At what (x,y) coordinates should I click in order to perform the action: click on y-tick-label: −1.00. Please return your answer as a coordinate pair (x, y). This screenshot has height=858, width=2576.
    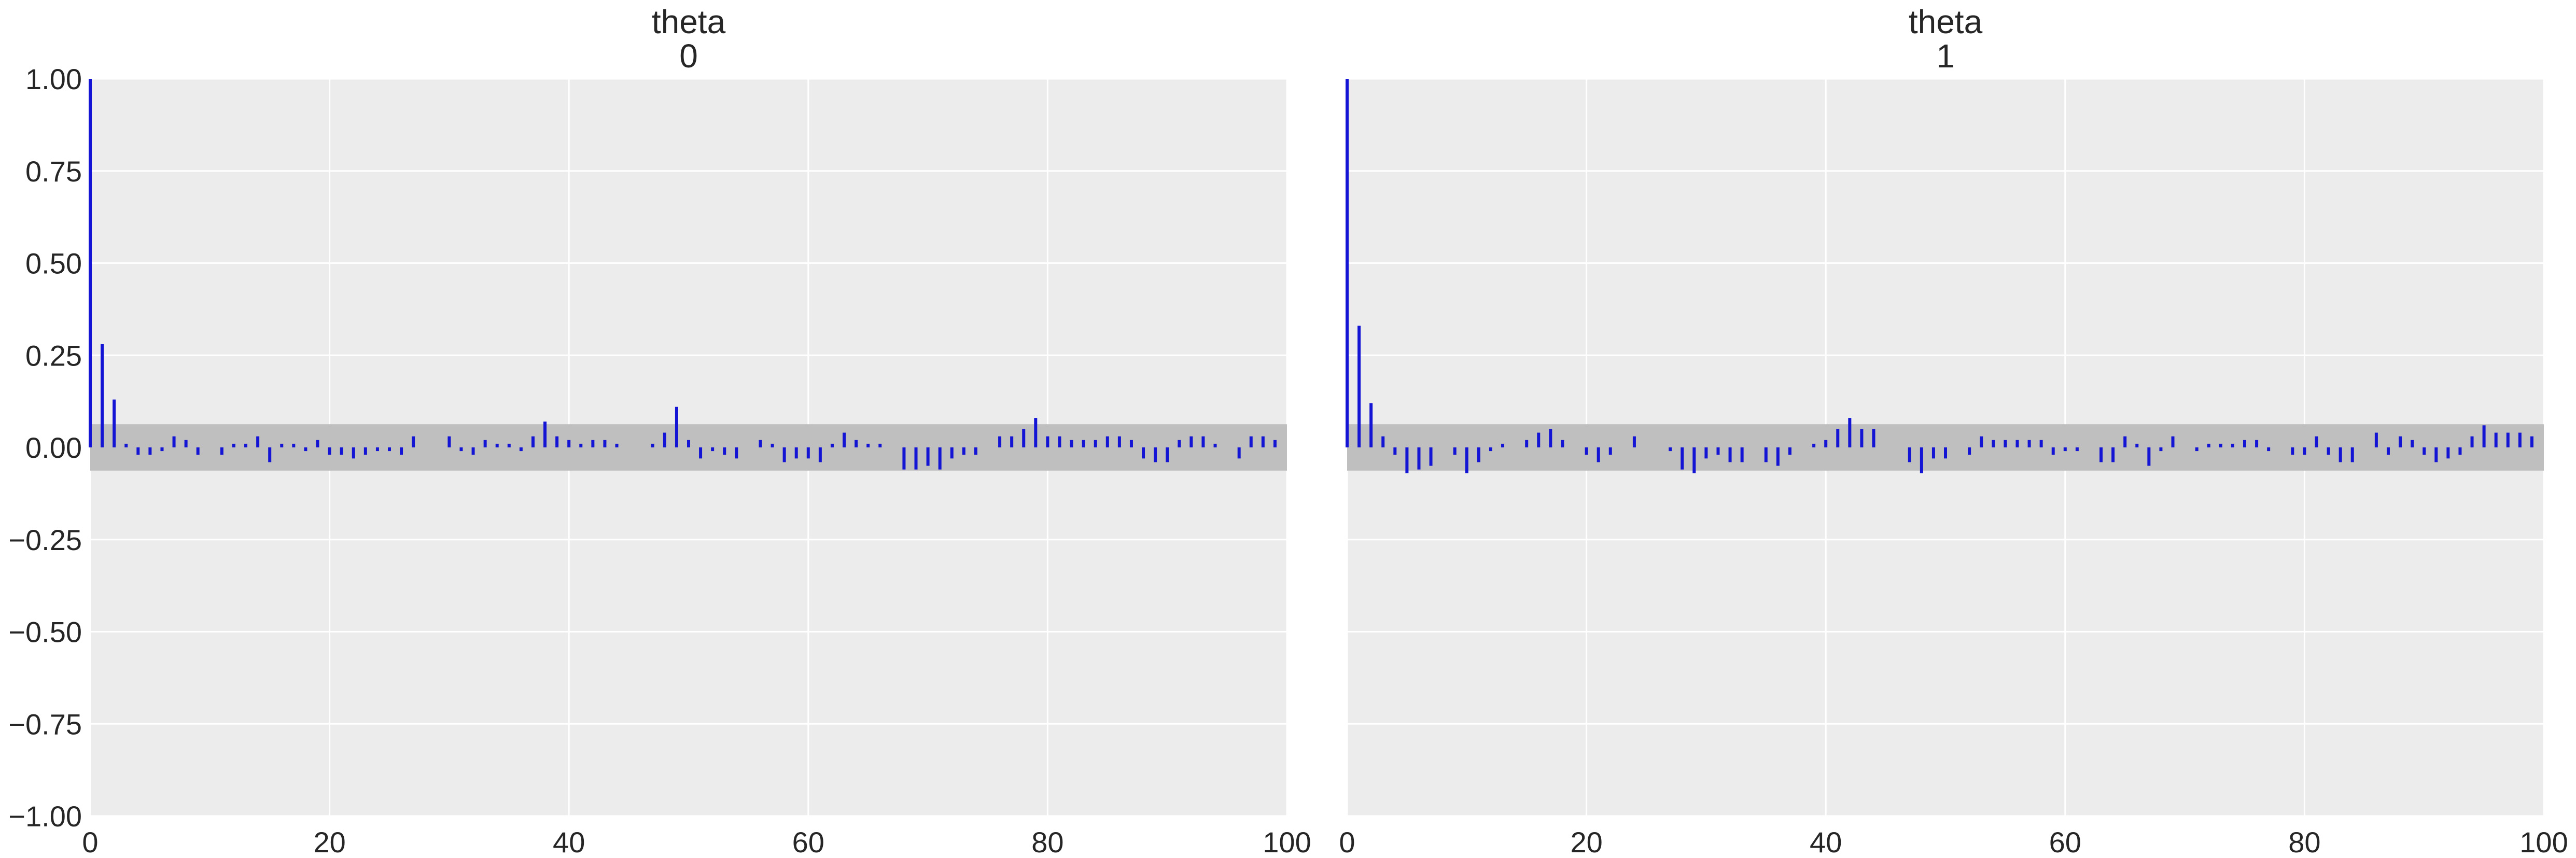
    Looking at the image, I should click on (45, 816).